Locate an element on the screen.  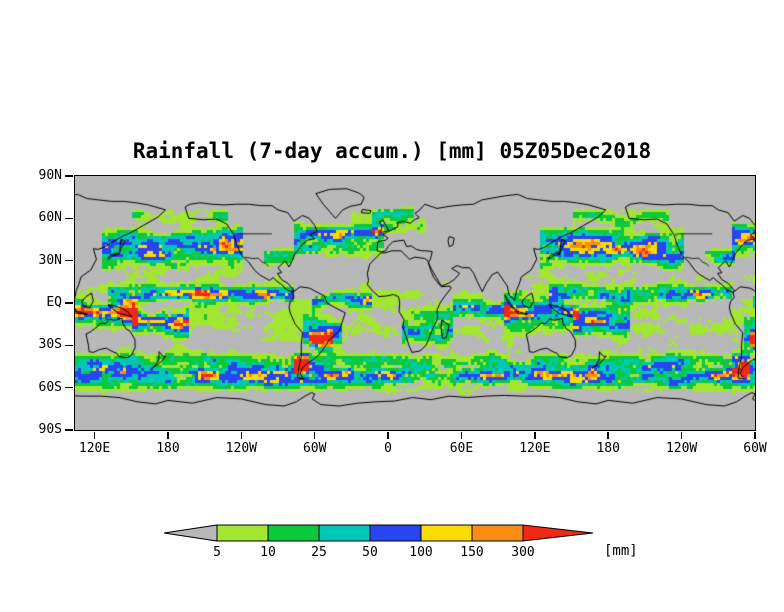
rainfall-colorbar is located at coordinates (378, 533).